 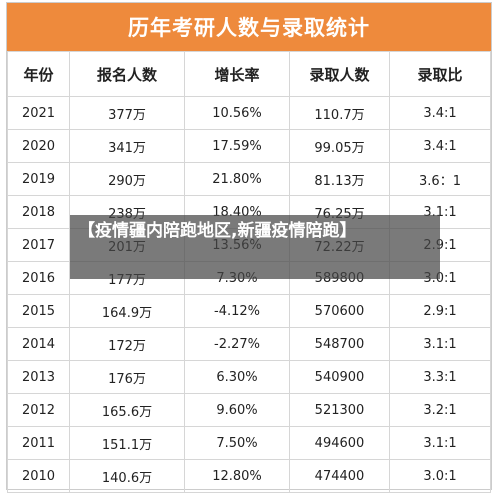 I want to click on table-cell: 3.3:1, so click(x=440, y=377).